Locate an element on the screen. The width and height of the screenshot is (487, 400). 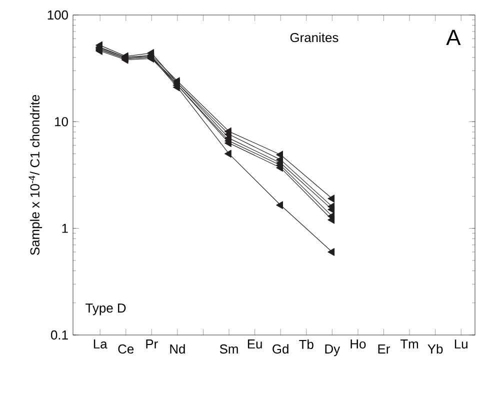
x-tick-label: Nd is located at coordinates (177, 349).